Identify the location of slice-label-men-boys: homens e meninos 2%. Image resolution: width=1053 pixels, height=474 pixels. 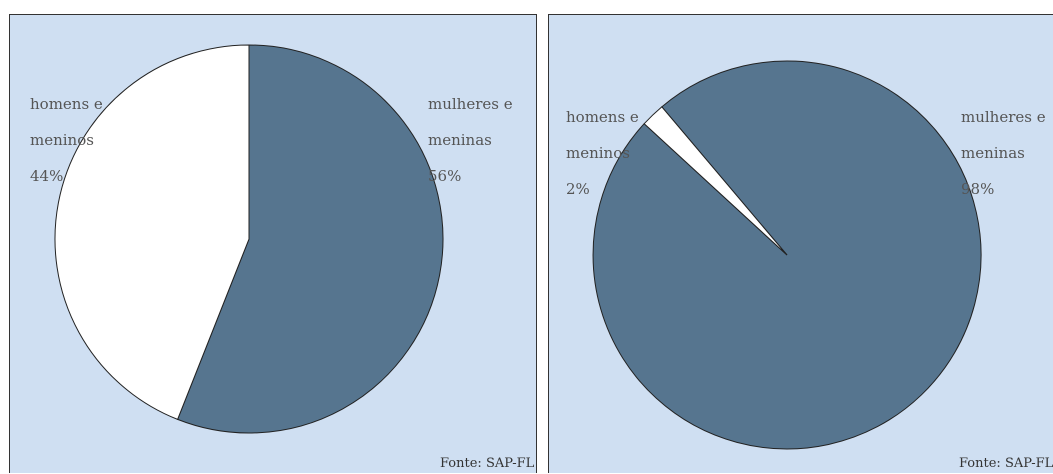
(602, 144).